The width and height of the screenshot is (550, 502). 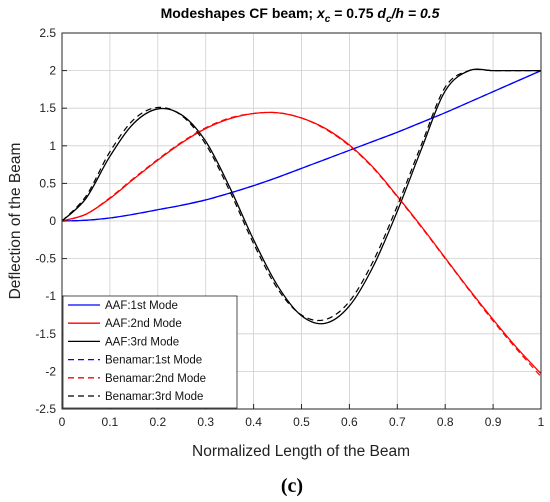 I want to click on x-tick-label: 0, so click(x=62, y=422).